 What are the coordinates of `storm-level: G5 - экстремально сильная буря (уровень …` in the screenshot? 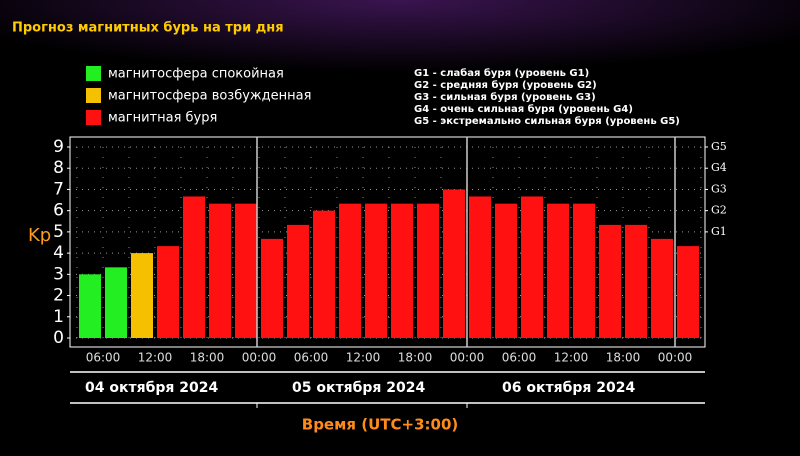 It's located at (547, 121).